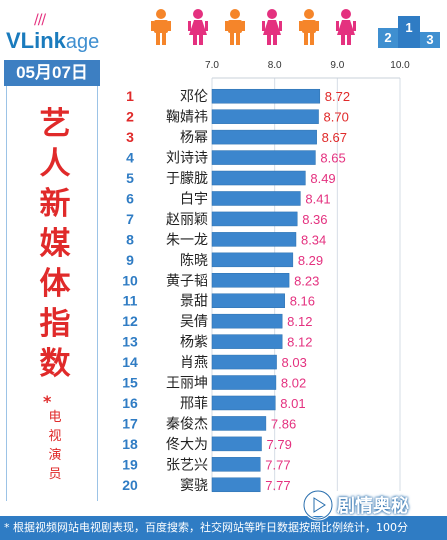  What do you see at coordinates (310, 260) in the screenshot?
I see `value-label: 8.29` at bounding box center [310, 260].